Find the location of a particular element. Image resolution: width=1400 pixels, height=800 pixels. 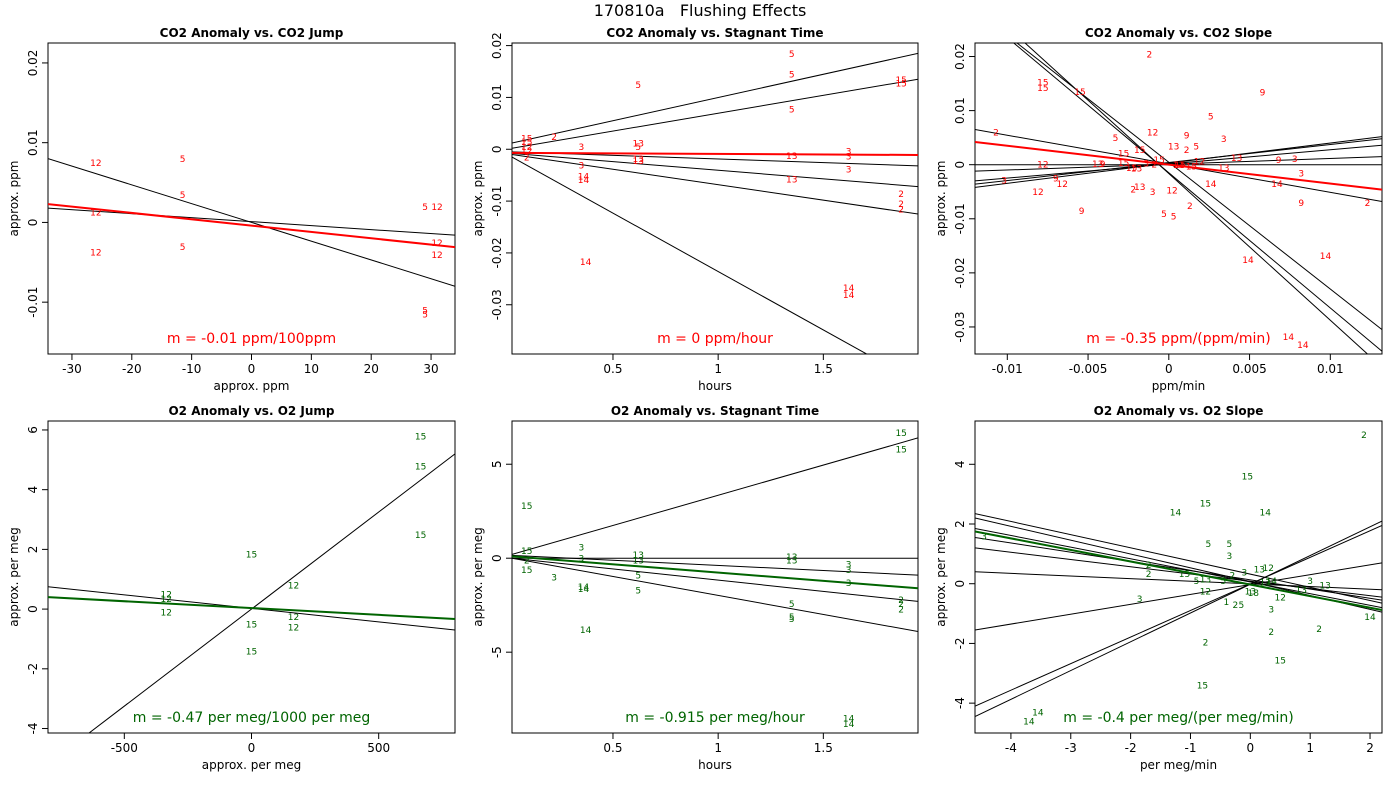

x-tick-label: -10 is located at coordinates (192, 369).